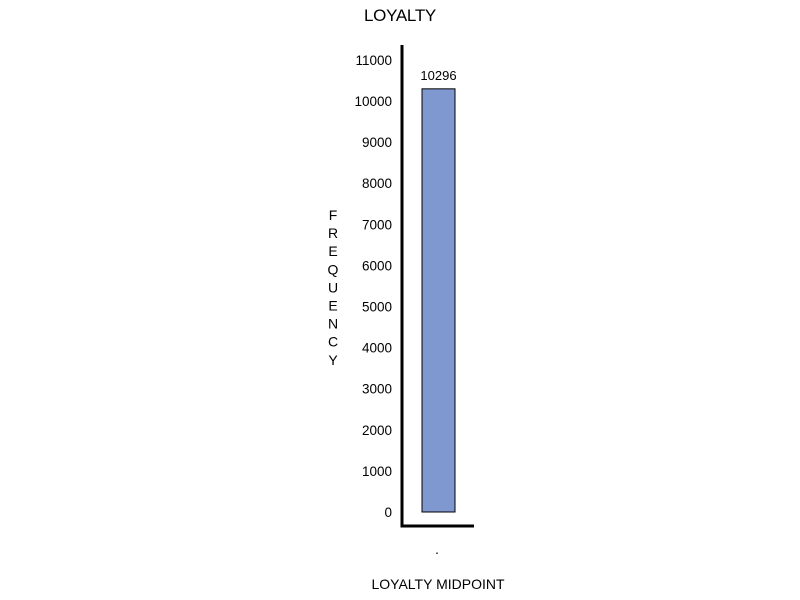 This screenshot has height=600, width=800. What do you see at coordinates (377, 183) in the screenshot?
I see `y-tick-label: 8000` at bounding box center [377, 183].